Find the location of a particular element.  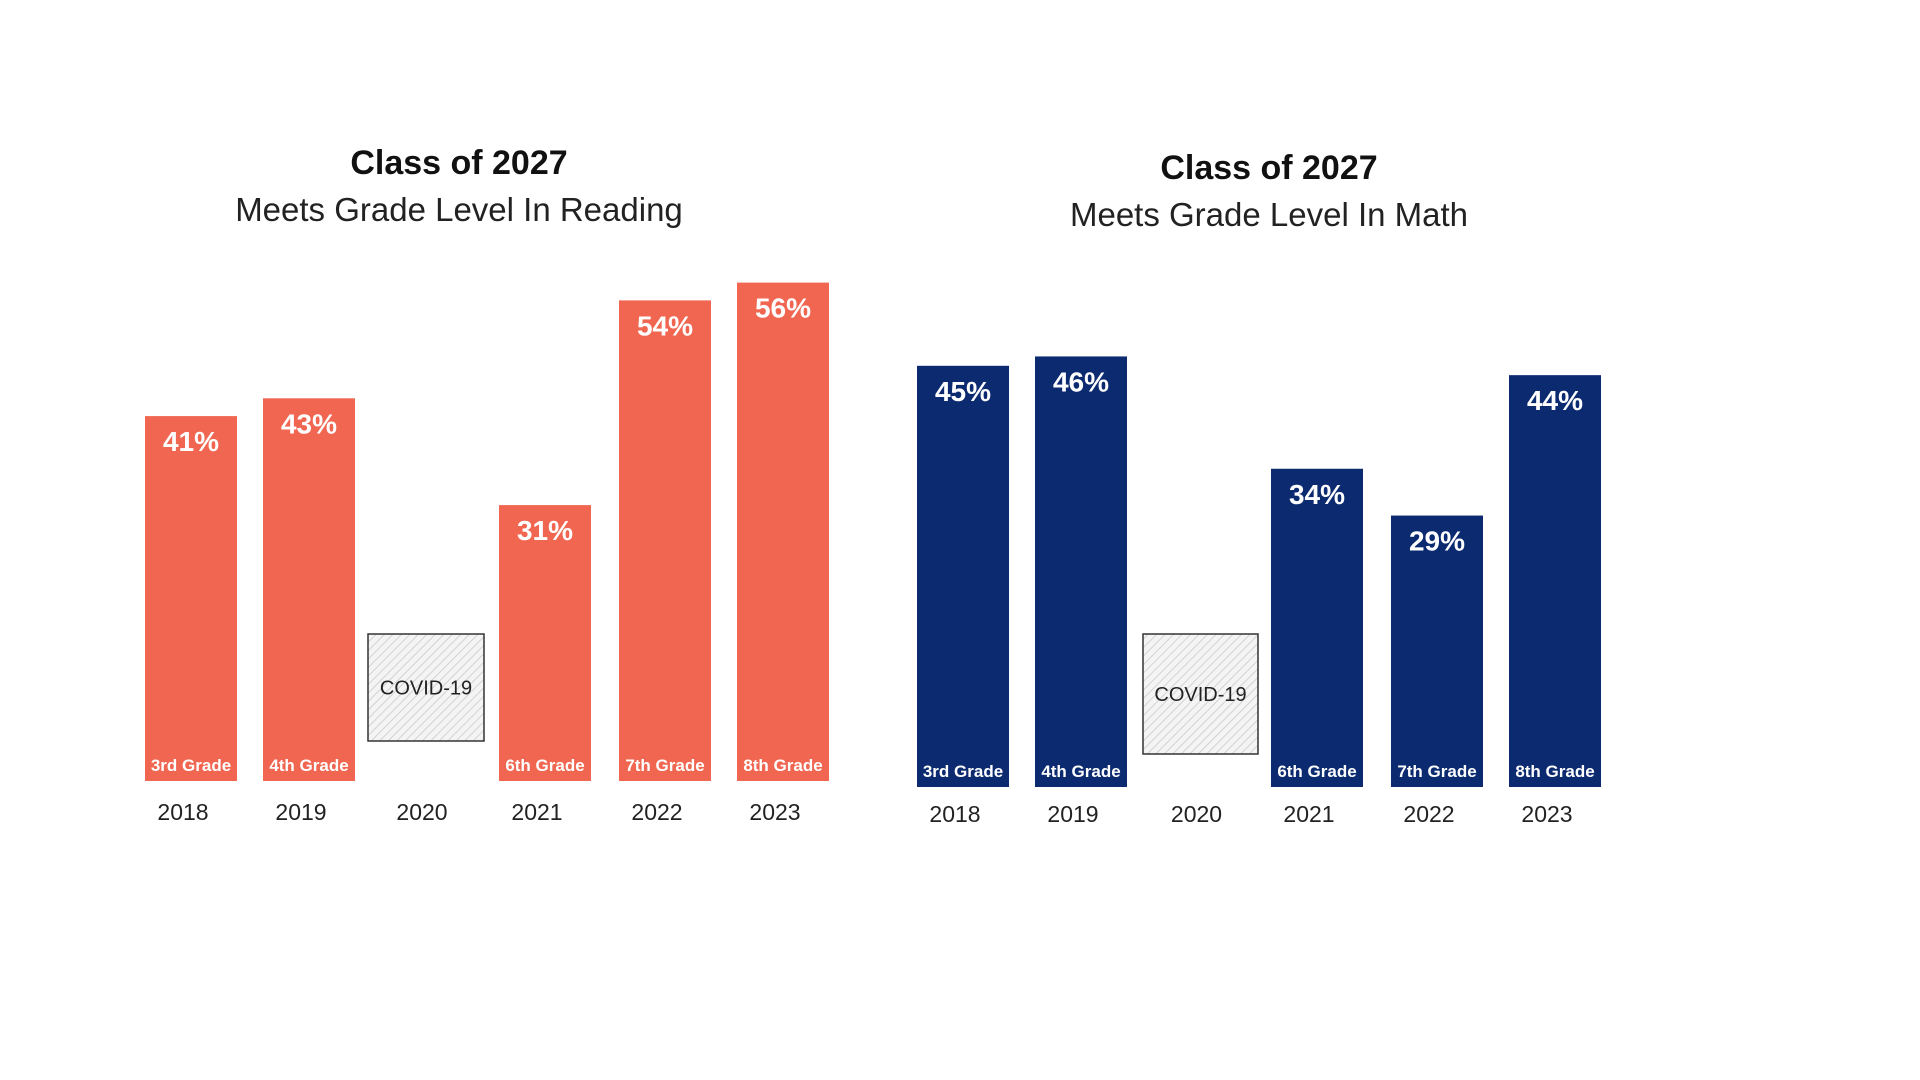

bar-value-label: 45% is located at coordinates (963, 391).